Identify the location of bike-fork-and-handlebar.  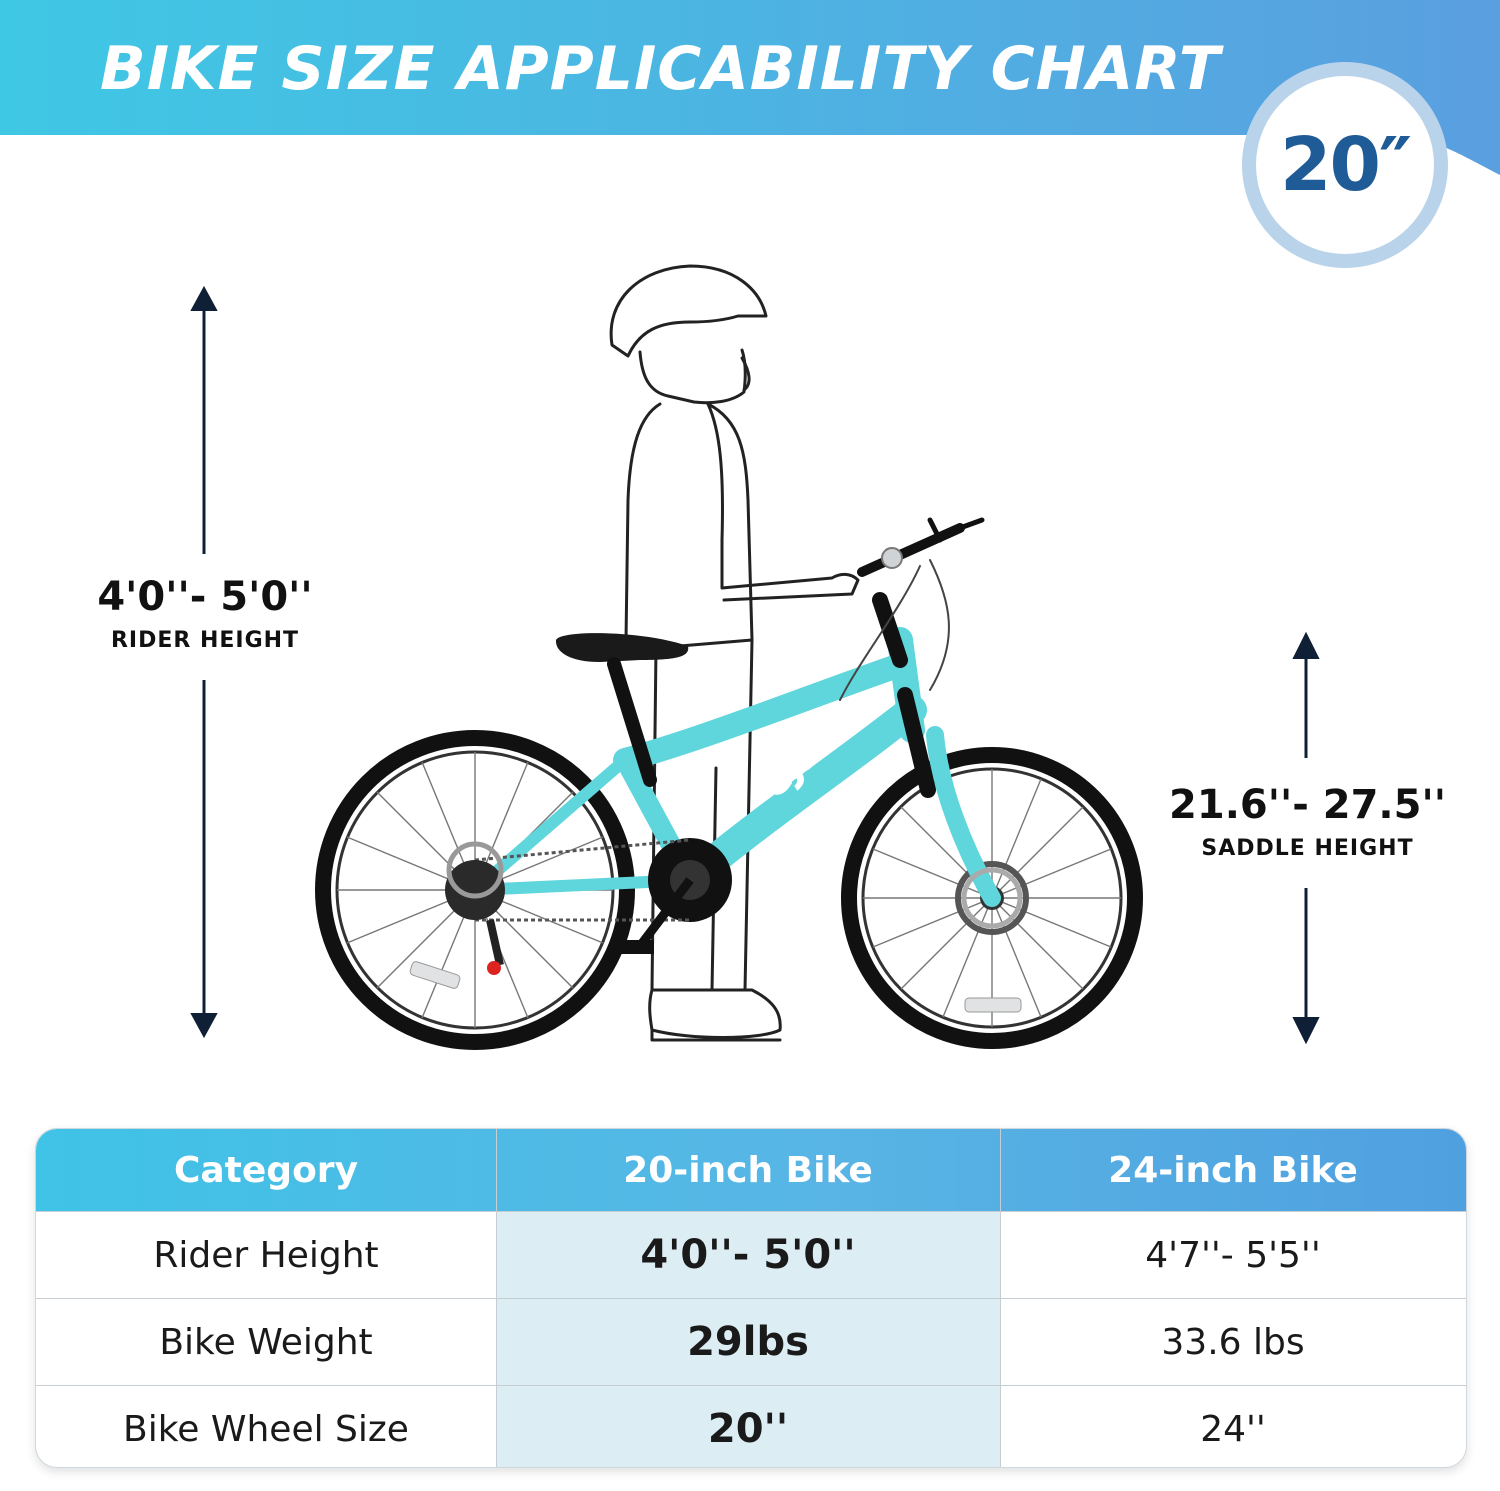
(912, 657).